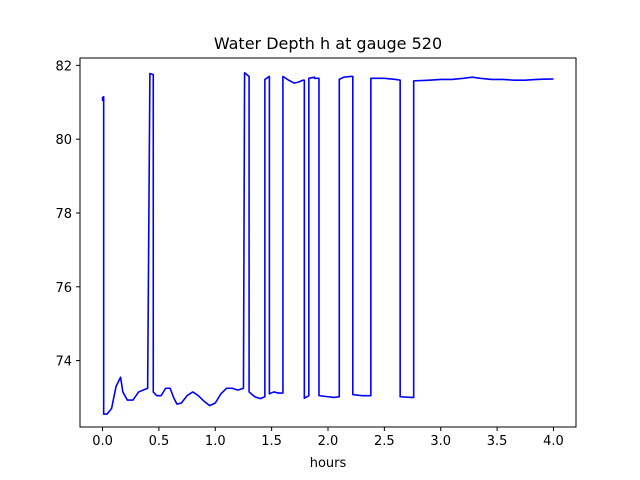  I want to click on x-tick-label: 3.0, so click(440, 441).